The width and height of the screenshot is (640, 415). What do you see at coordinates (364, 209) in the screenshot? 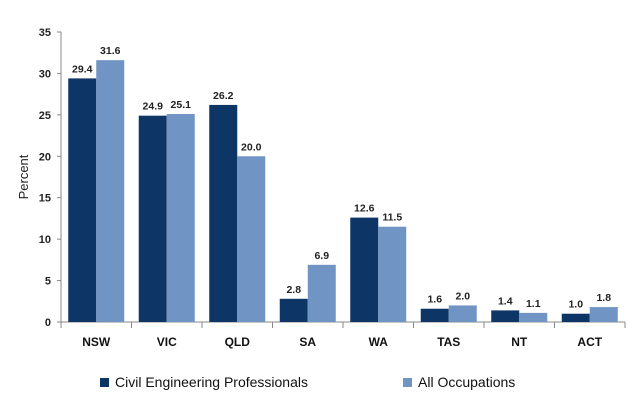
I see `data-label: 12.6` at bounding box center [364, 209].